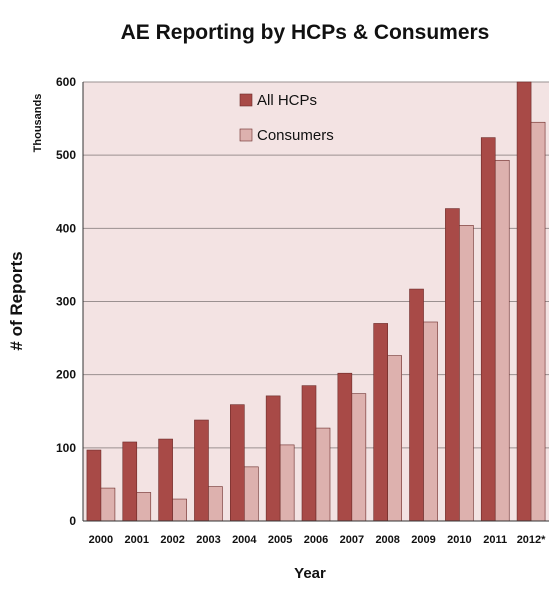  What do you see at coordinates (66, 155) in the screenshot?
I see `y-tick-label: 500` at bounding box center [66, 155].